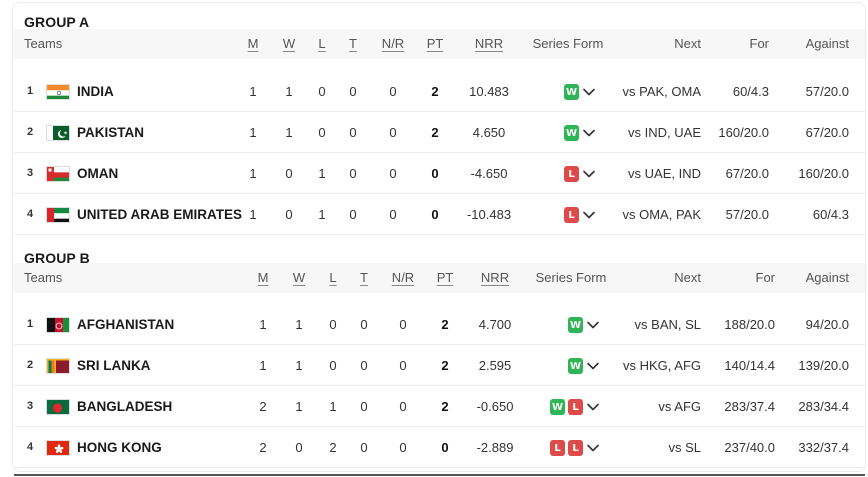 This screenshot has height=477, width=868. Describe the element at coordinates (827, 324) in the screenshot. I see `runs-against: 94/20.0` at that location.